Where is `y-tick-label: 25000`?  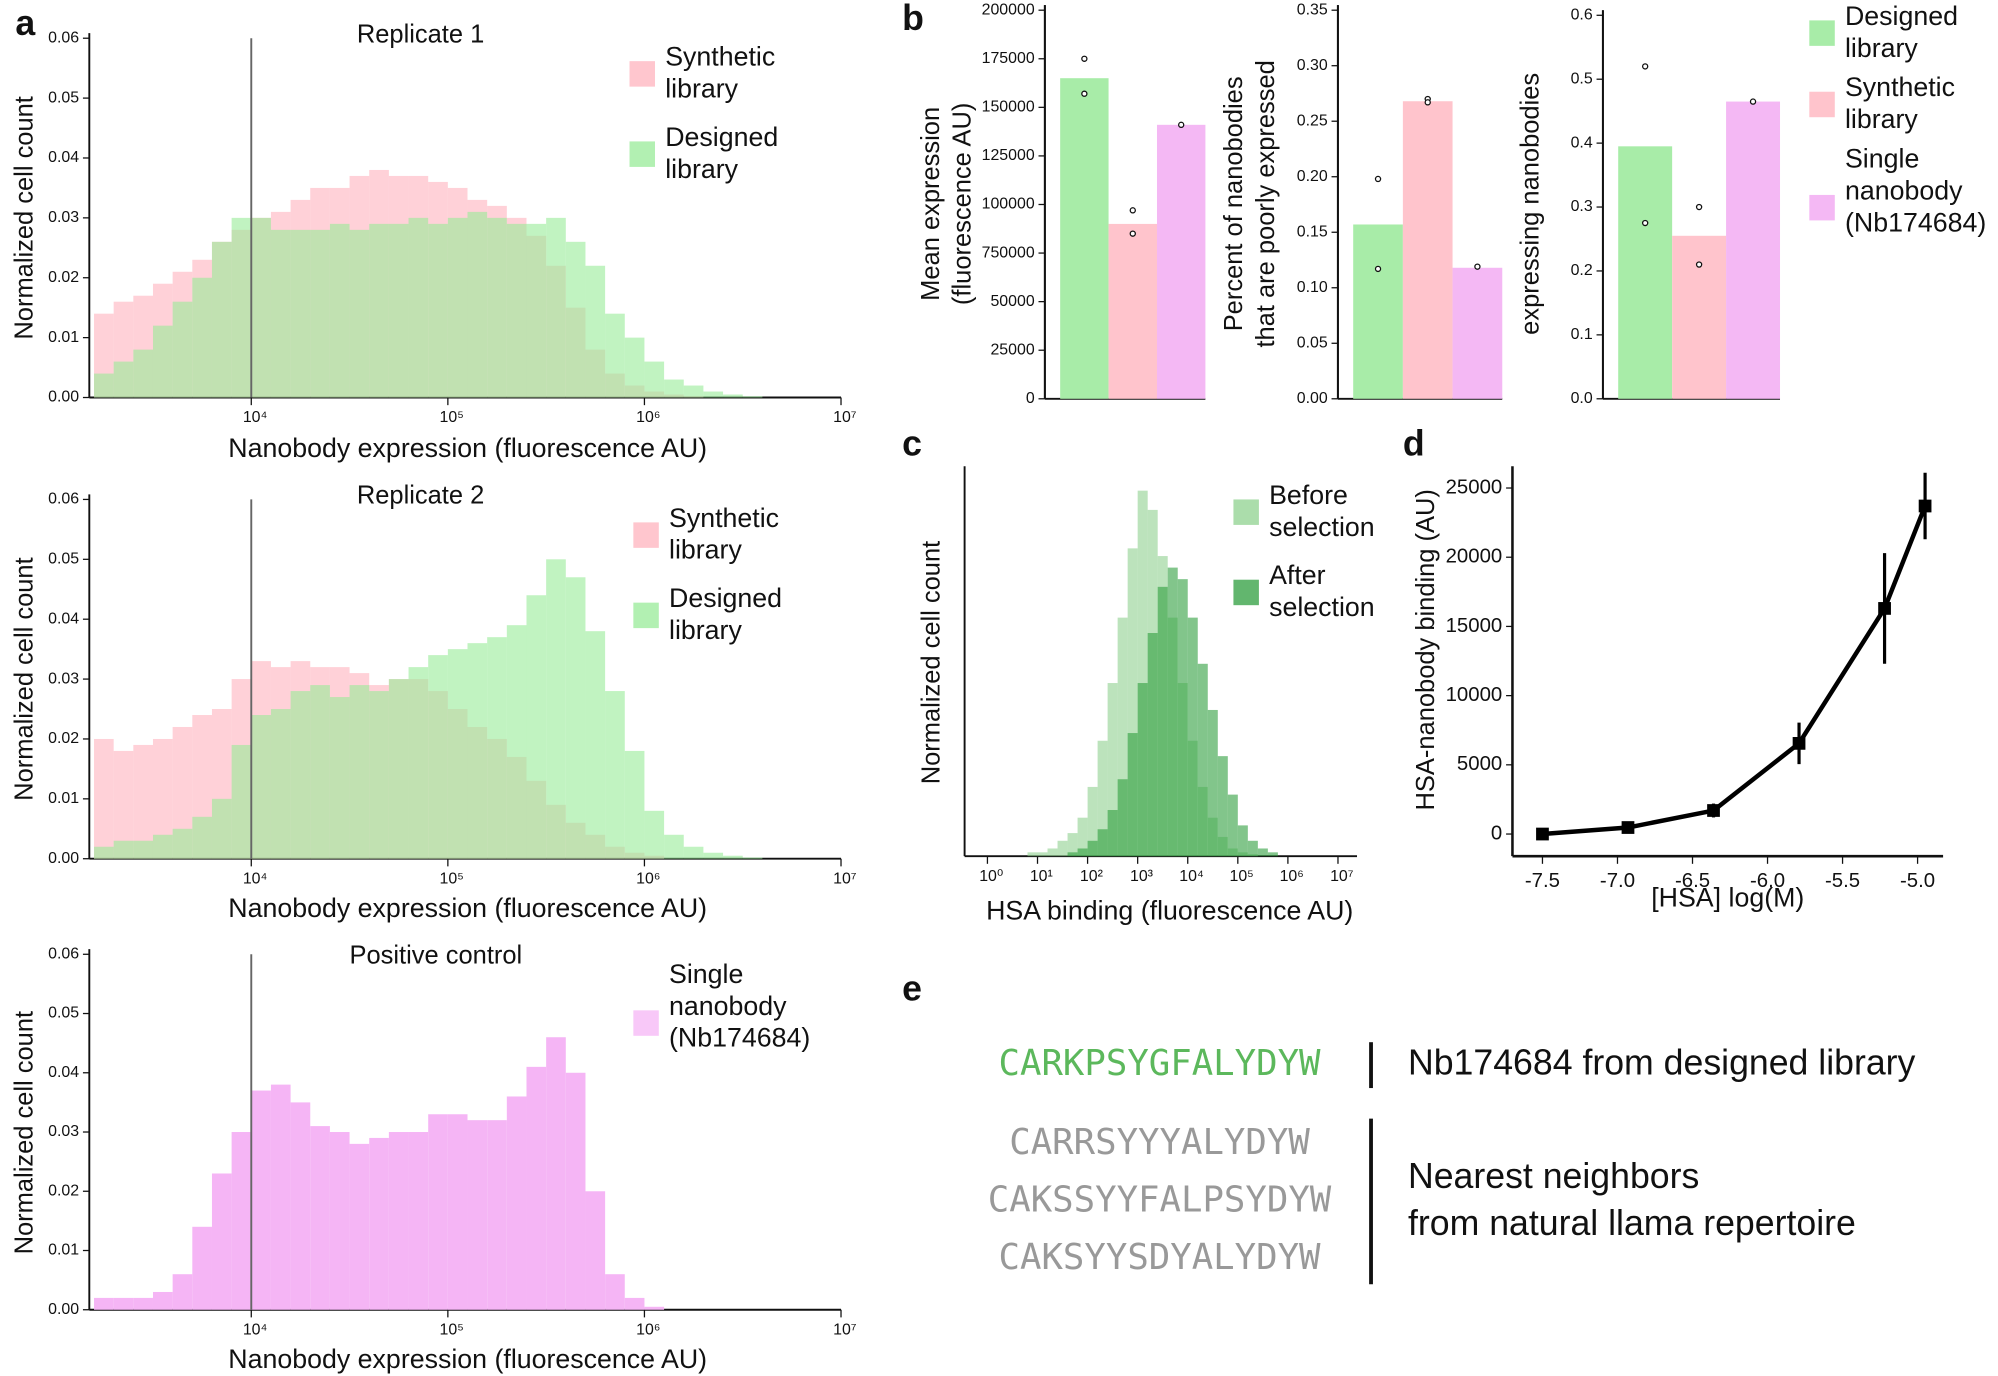
y-tick-label: 25000 is located at coordinates (1012, 349).